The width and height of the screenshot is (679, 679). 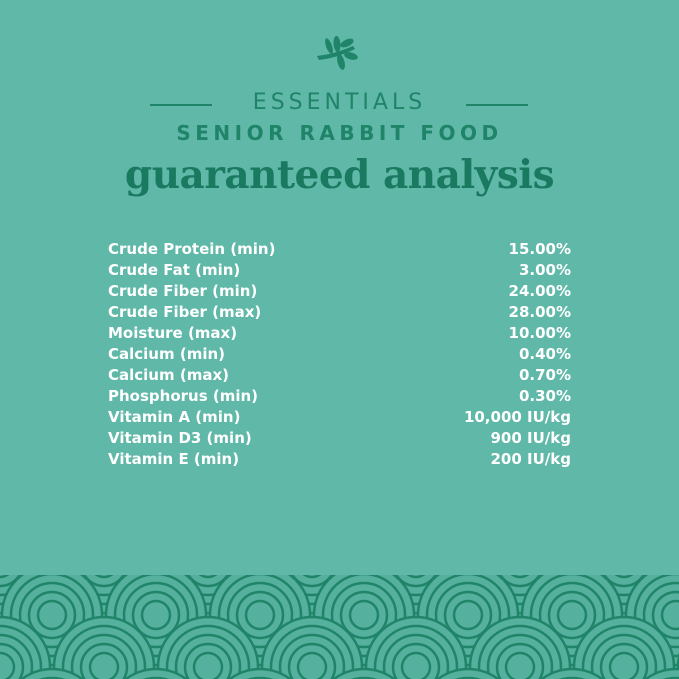 I want to click on analysis-row: Vitamin E (min) 200 IU/kg, so click(x=339, y=459).